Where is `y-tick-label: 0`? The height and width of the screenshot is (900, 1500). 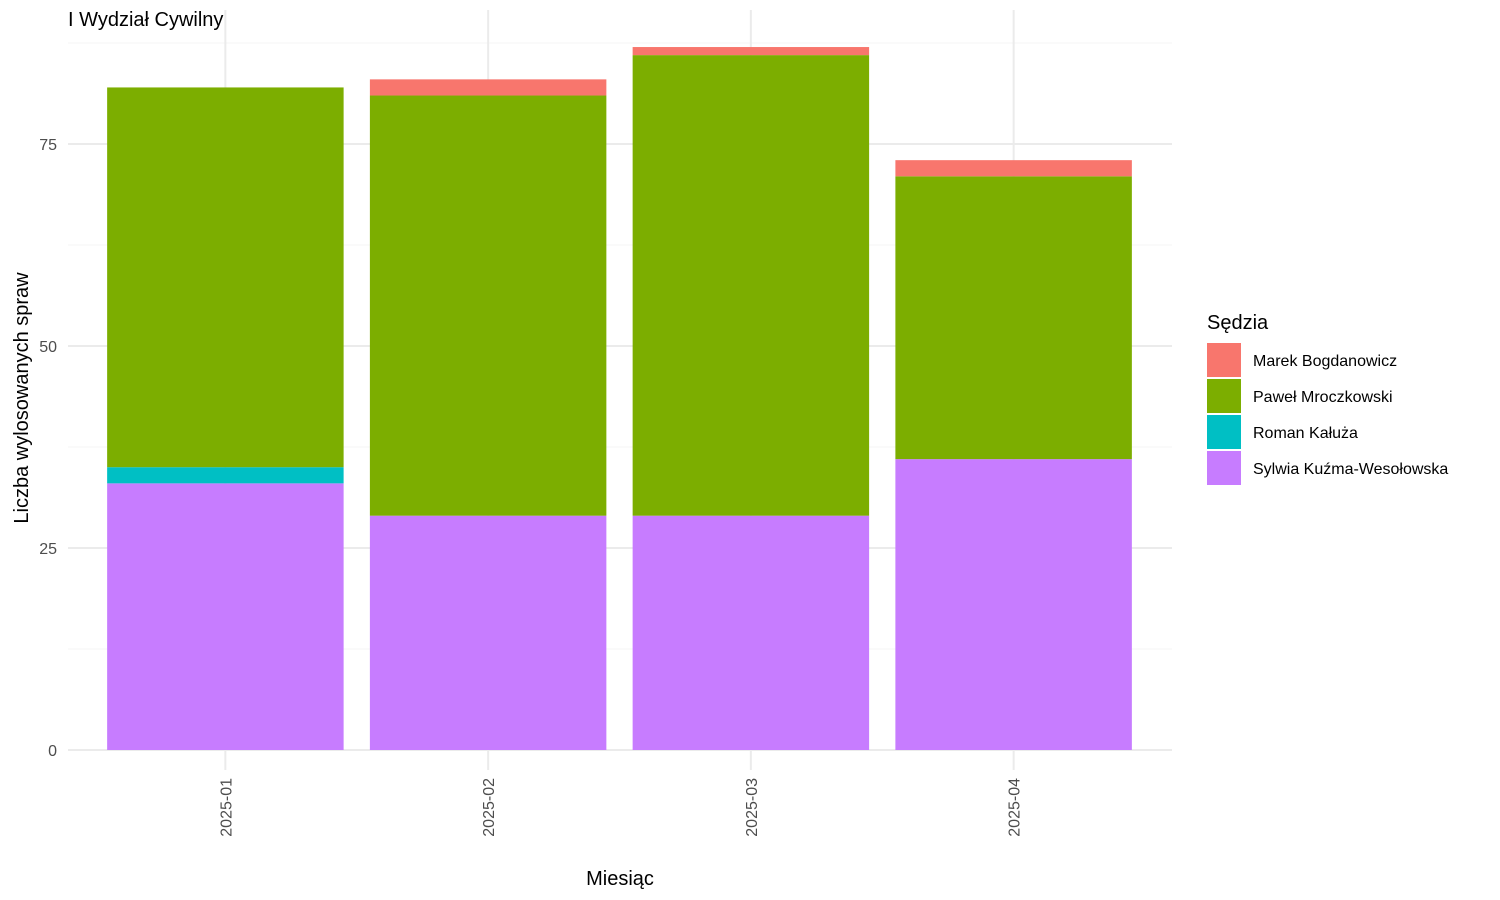 y-tick-label: 0 is located at coordinates (52, 751).